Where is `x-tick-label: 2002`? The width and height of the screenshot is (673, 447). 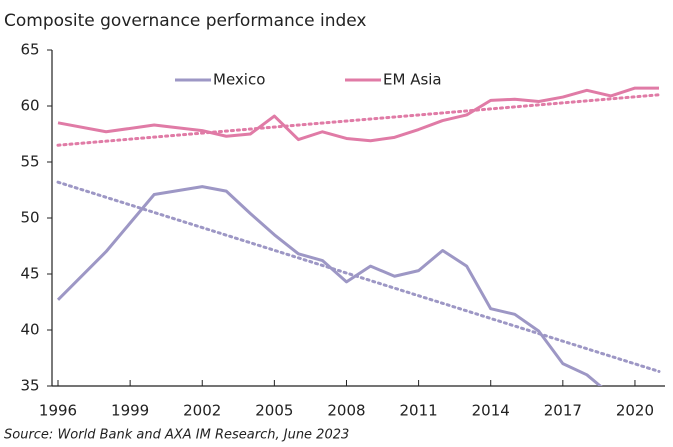
x-tick-label: 2002 is located at coordinates (202, 411).